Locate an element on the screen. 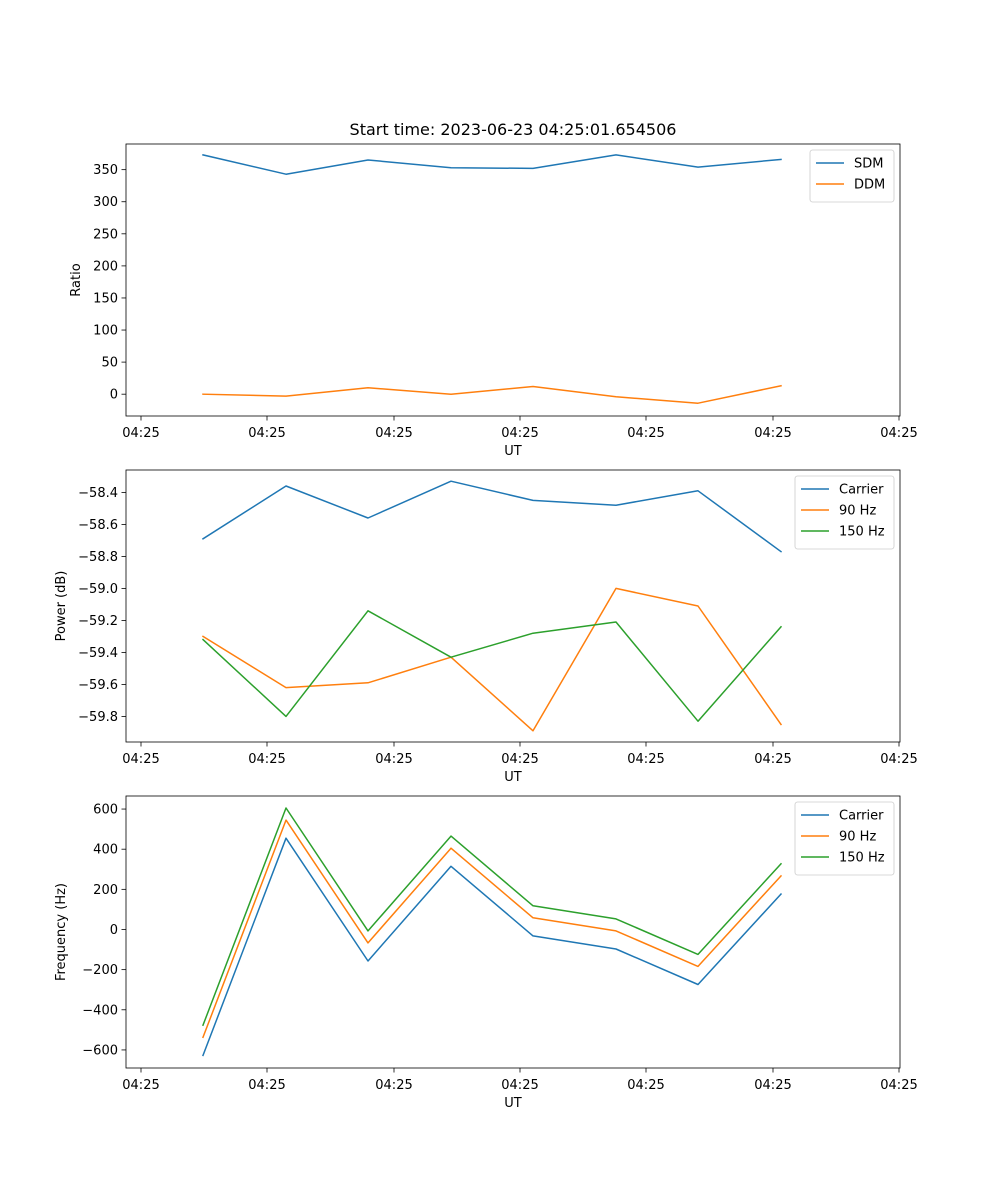  y-tick-label: −200 is located at coordinates (100, 970).